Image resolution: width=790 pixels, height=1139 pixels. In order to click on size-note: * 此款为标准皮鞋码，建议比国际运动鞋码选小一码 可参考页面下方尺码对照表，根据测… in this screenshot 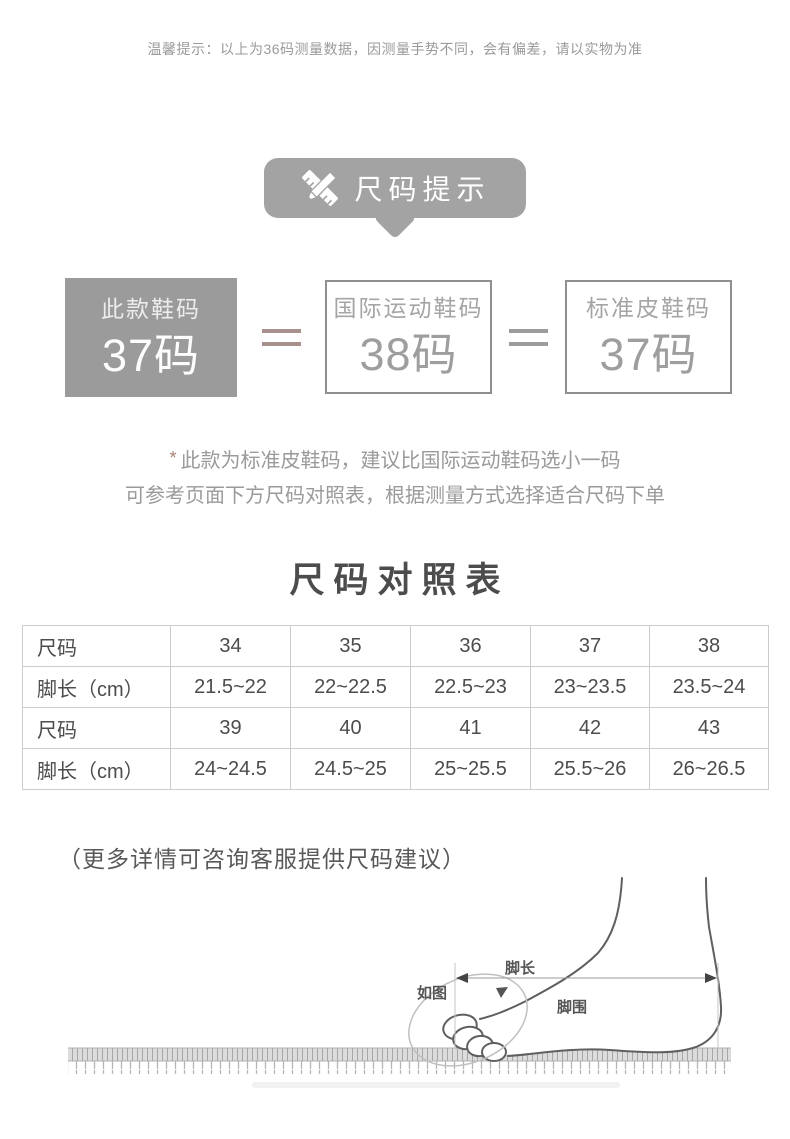, I will do `click(395, 477)`.